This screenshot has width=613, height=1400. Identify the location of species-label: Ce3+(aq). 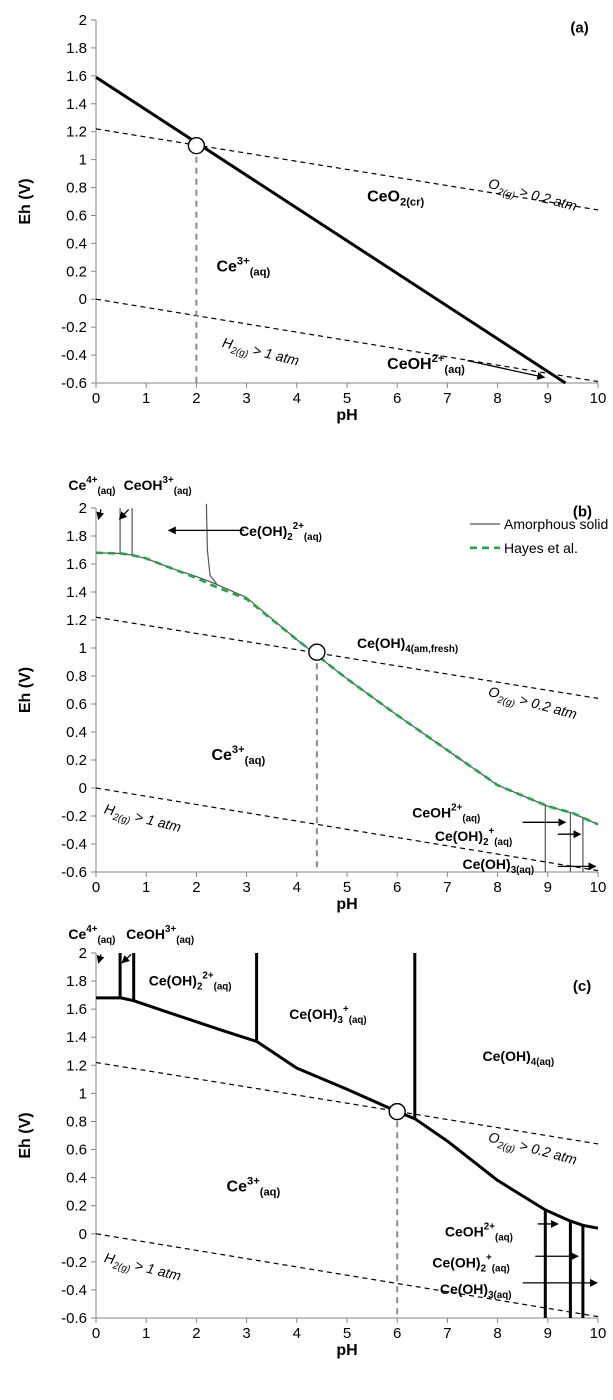
(243, 266).